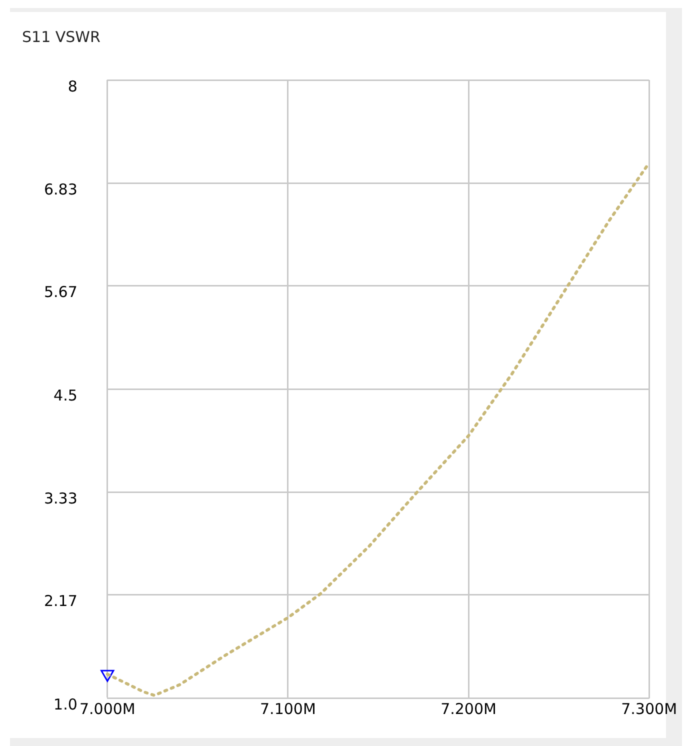 The width and height of the screenshot is (687, 746). Describe the element at coordinates (61, 37) in the screenshot. I see `chart-title: S11 VSWR` at that location.